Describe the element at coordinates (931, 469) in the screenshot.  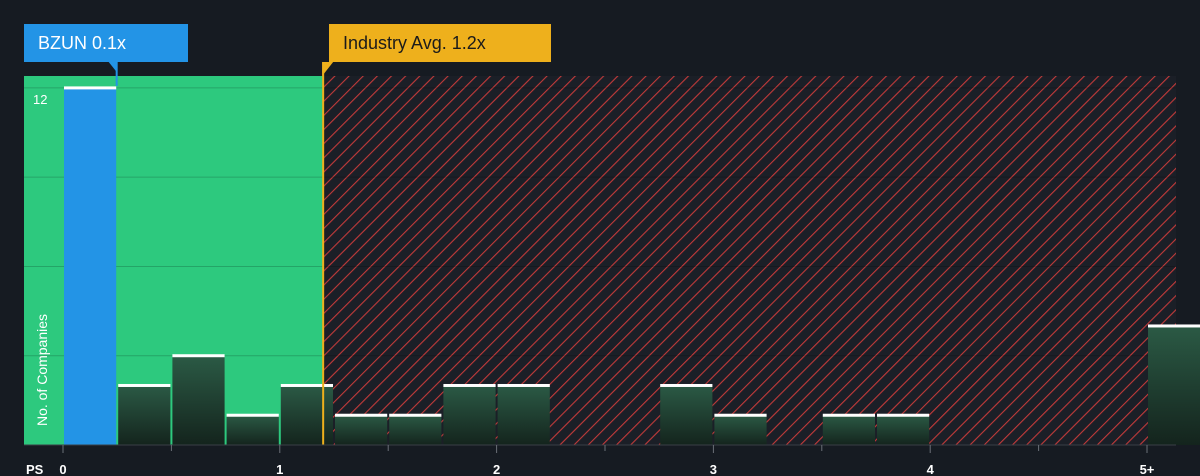
I see `x-tick-label: 4` at that location.